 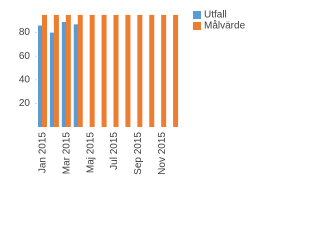 I want to click on legend-label: Utfall, so click(x=215, y=15).